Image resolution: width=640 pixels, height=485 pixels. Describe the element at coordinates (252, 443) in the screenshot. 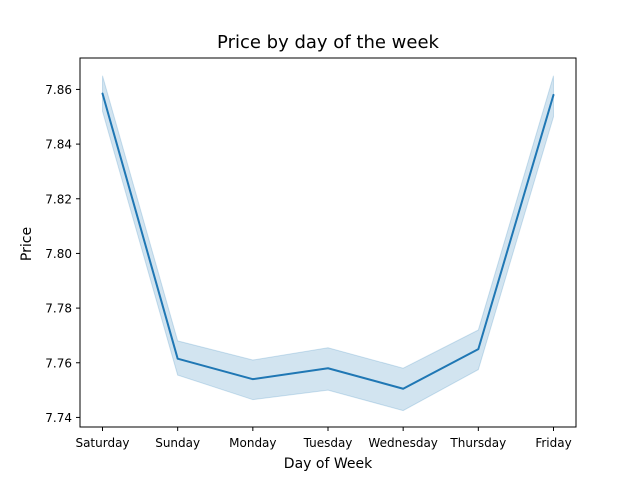

I see `x-tick-label: Monday` at that location.